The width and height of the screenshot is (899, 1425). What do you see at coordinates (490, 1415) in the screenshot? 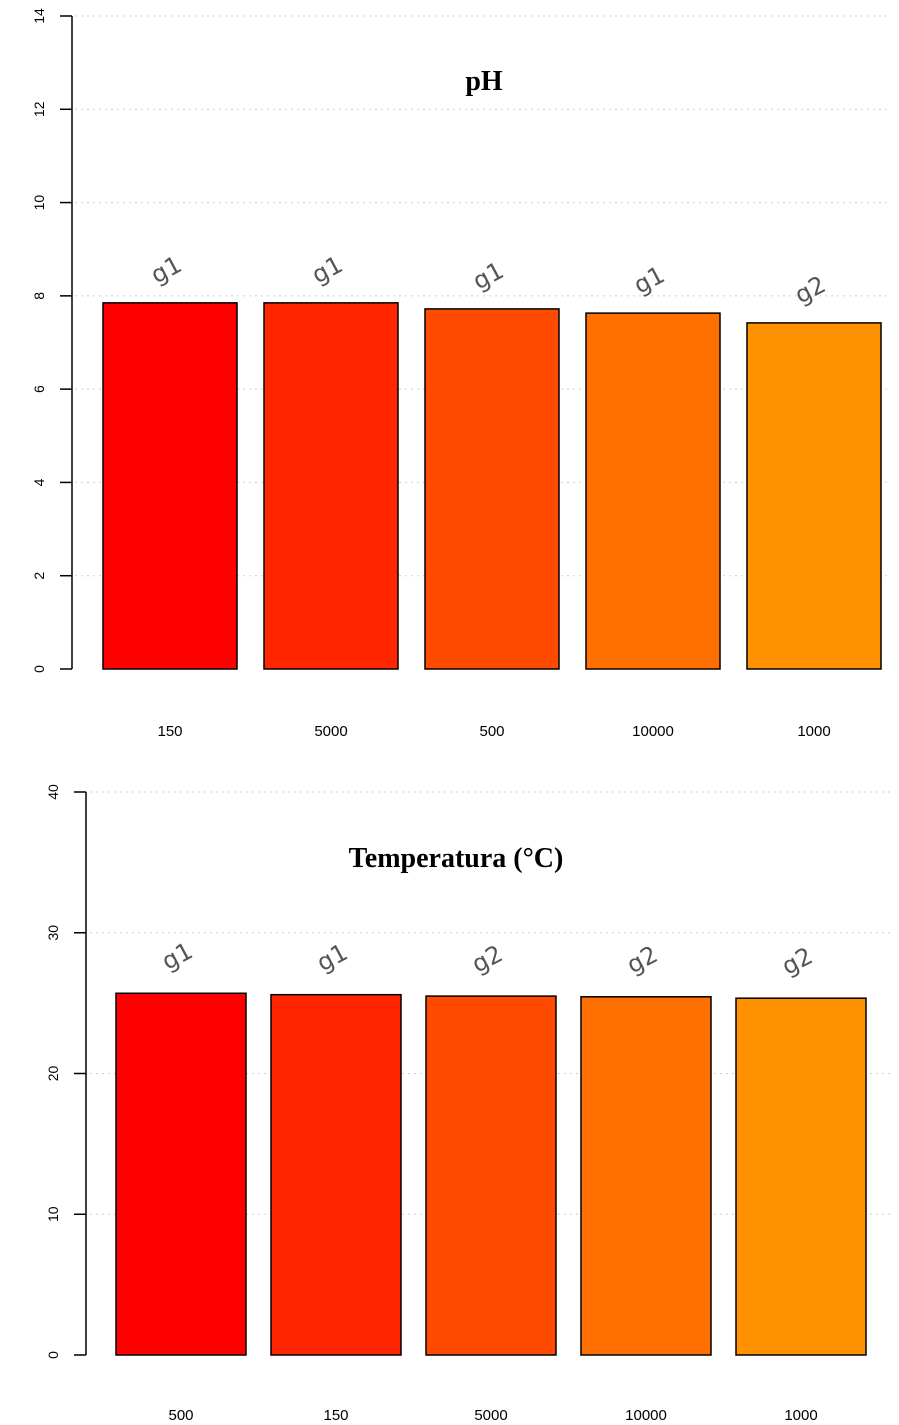
I see `temp-category-label: 5000` at bounding box center [490, 1415].